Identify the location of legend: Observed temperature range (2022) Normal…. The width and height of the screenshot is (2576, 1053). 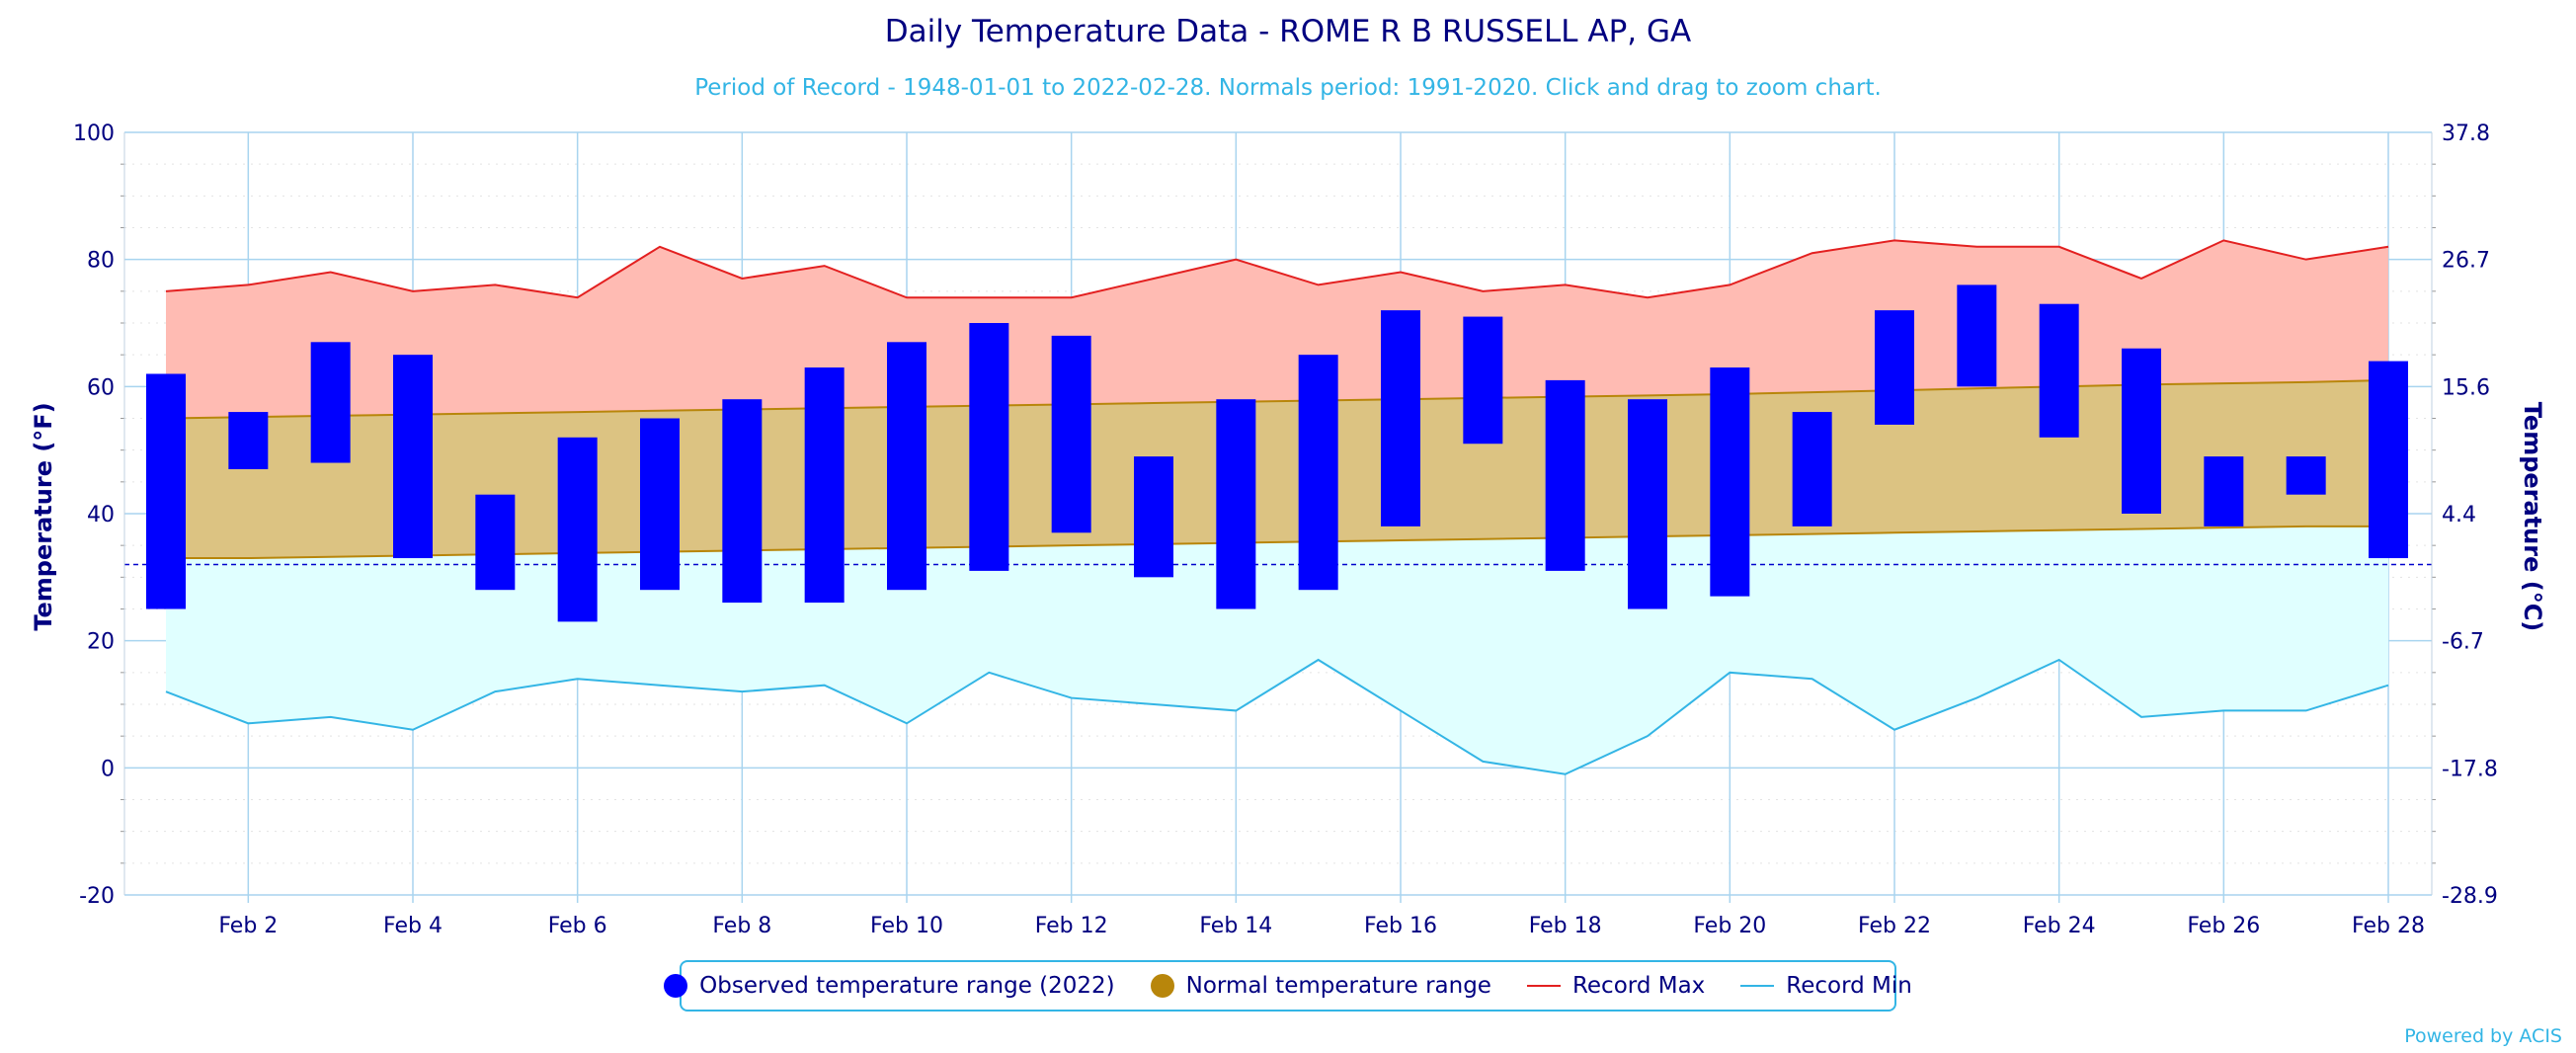
(1288, 986).